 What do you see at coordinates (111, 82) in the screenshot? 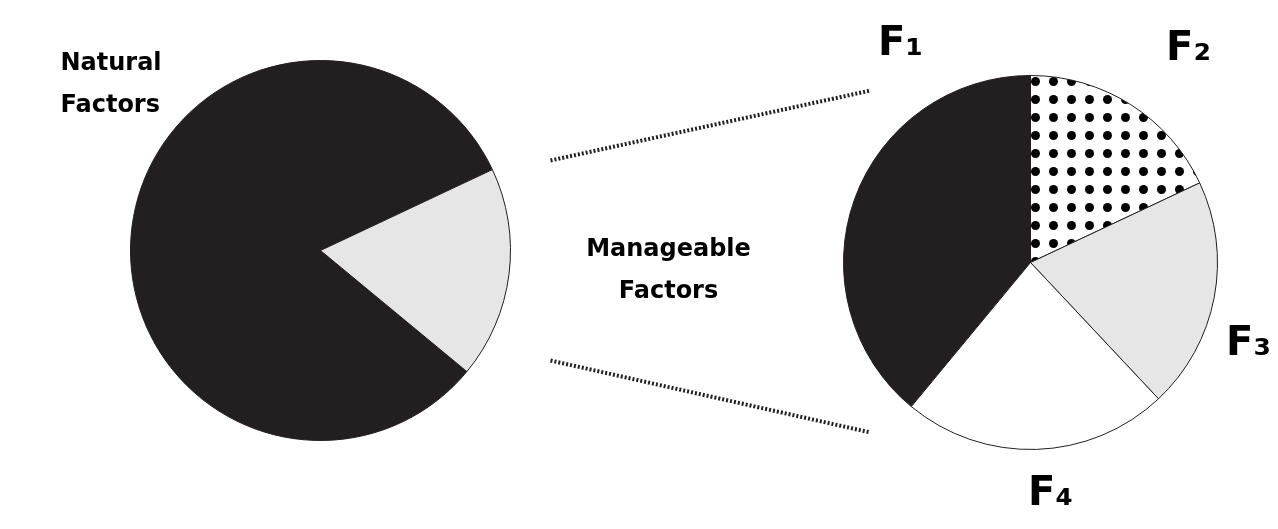
I see `slice-label: Natural Factors` at bounding box center [111, 82].